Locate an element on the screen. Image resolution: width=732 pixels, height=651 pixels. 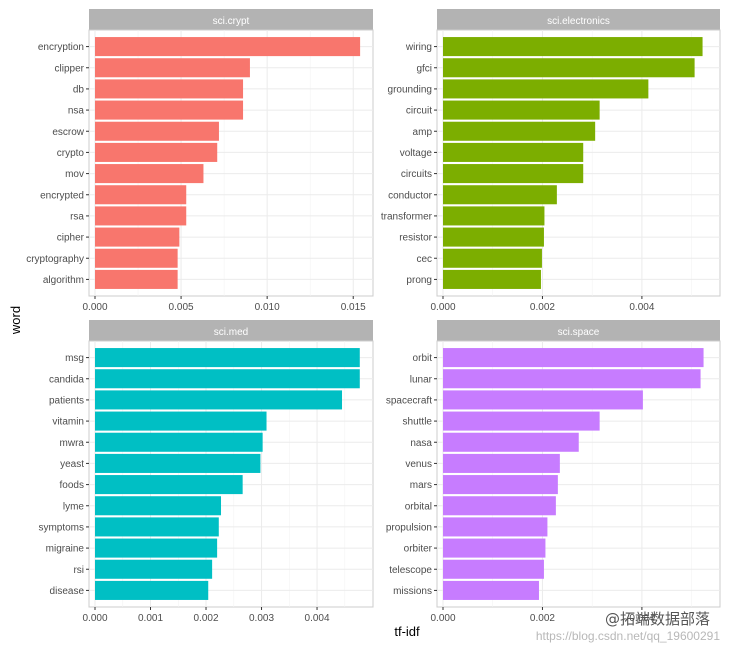
y-tick-label: conductor is located at coordinates (410, 195).